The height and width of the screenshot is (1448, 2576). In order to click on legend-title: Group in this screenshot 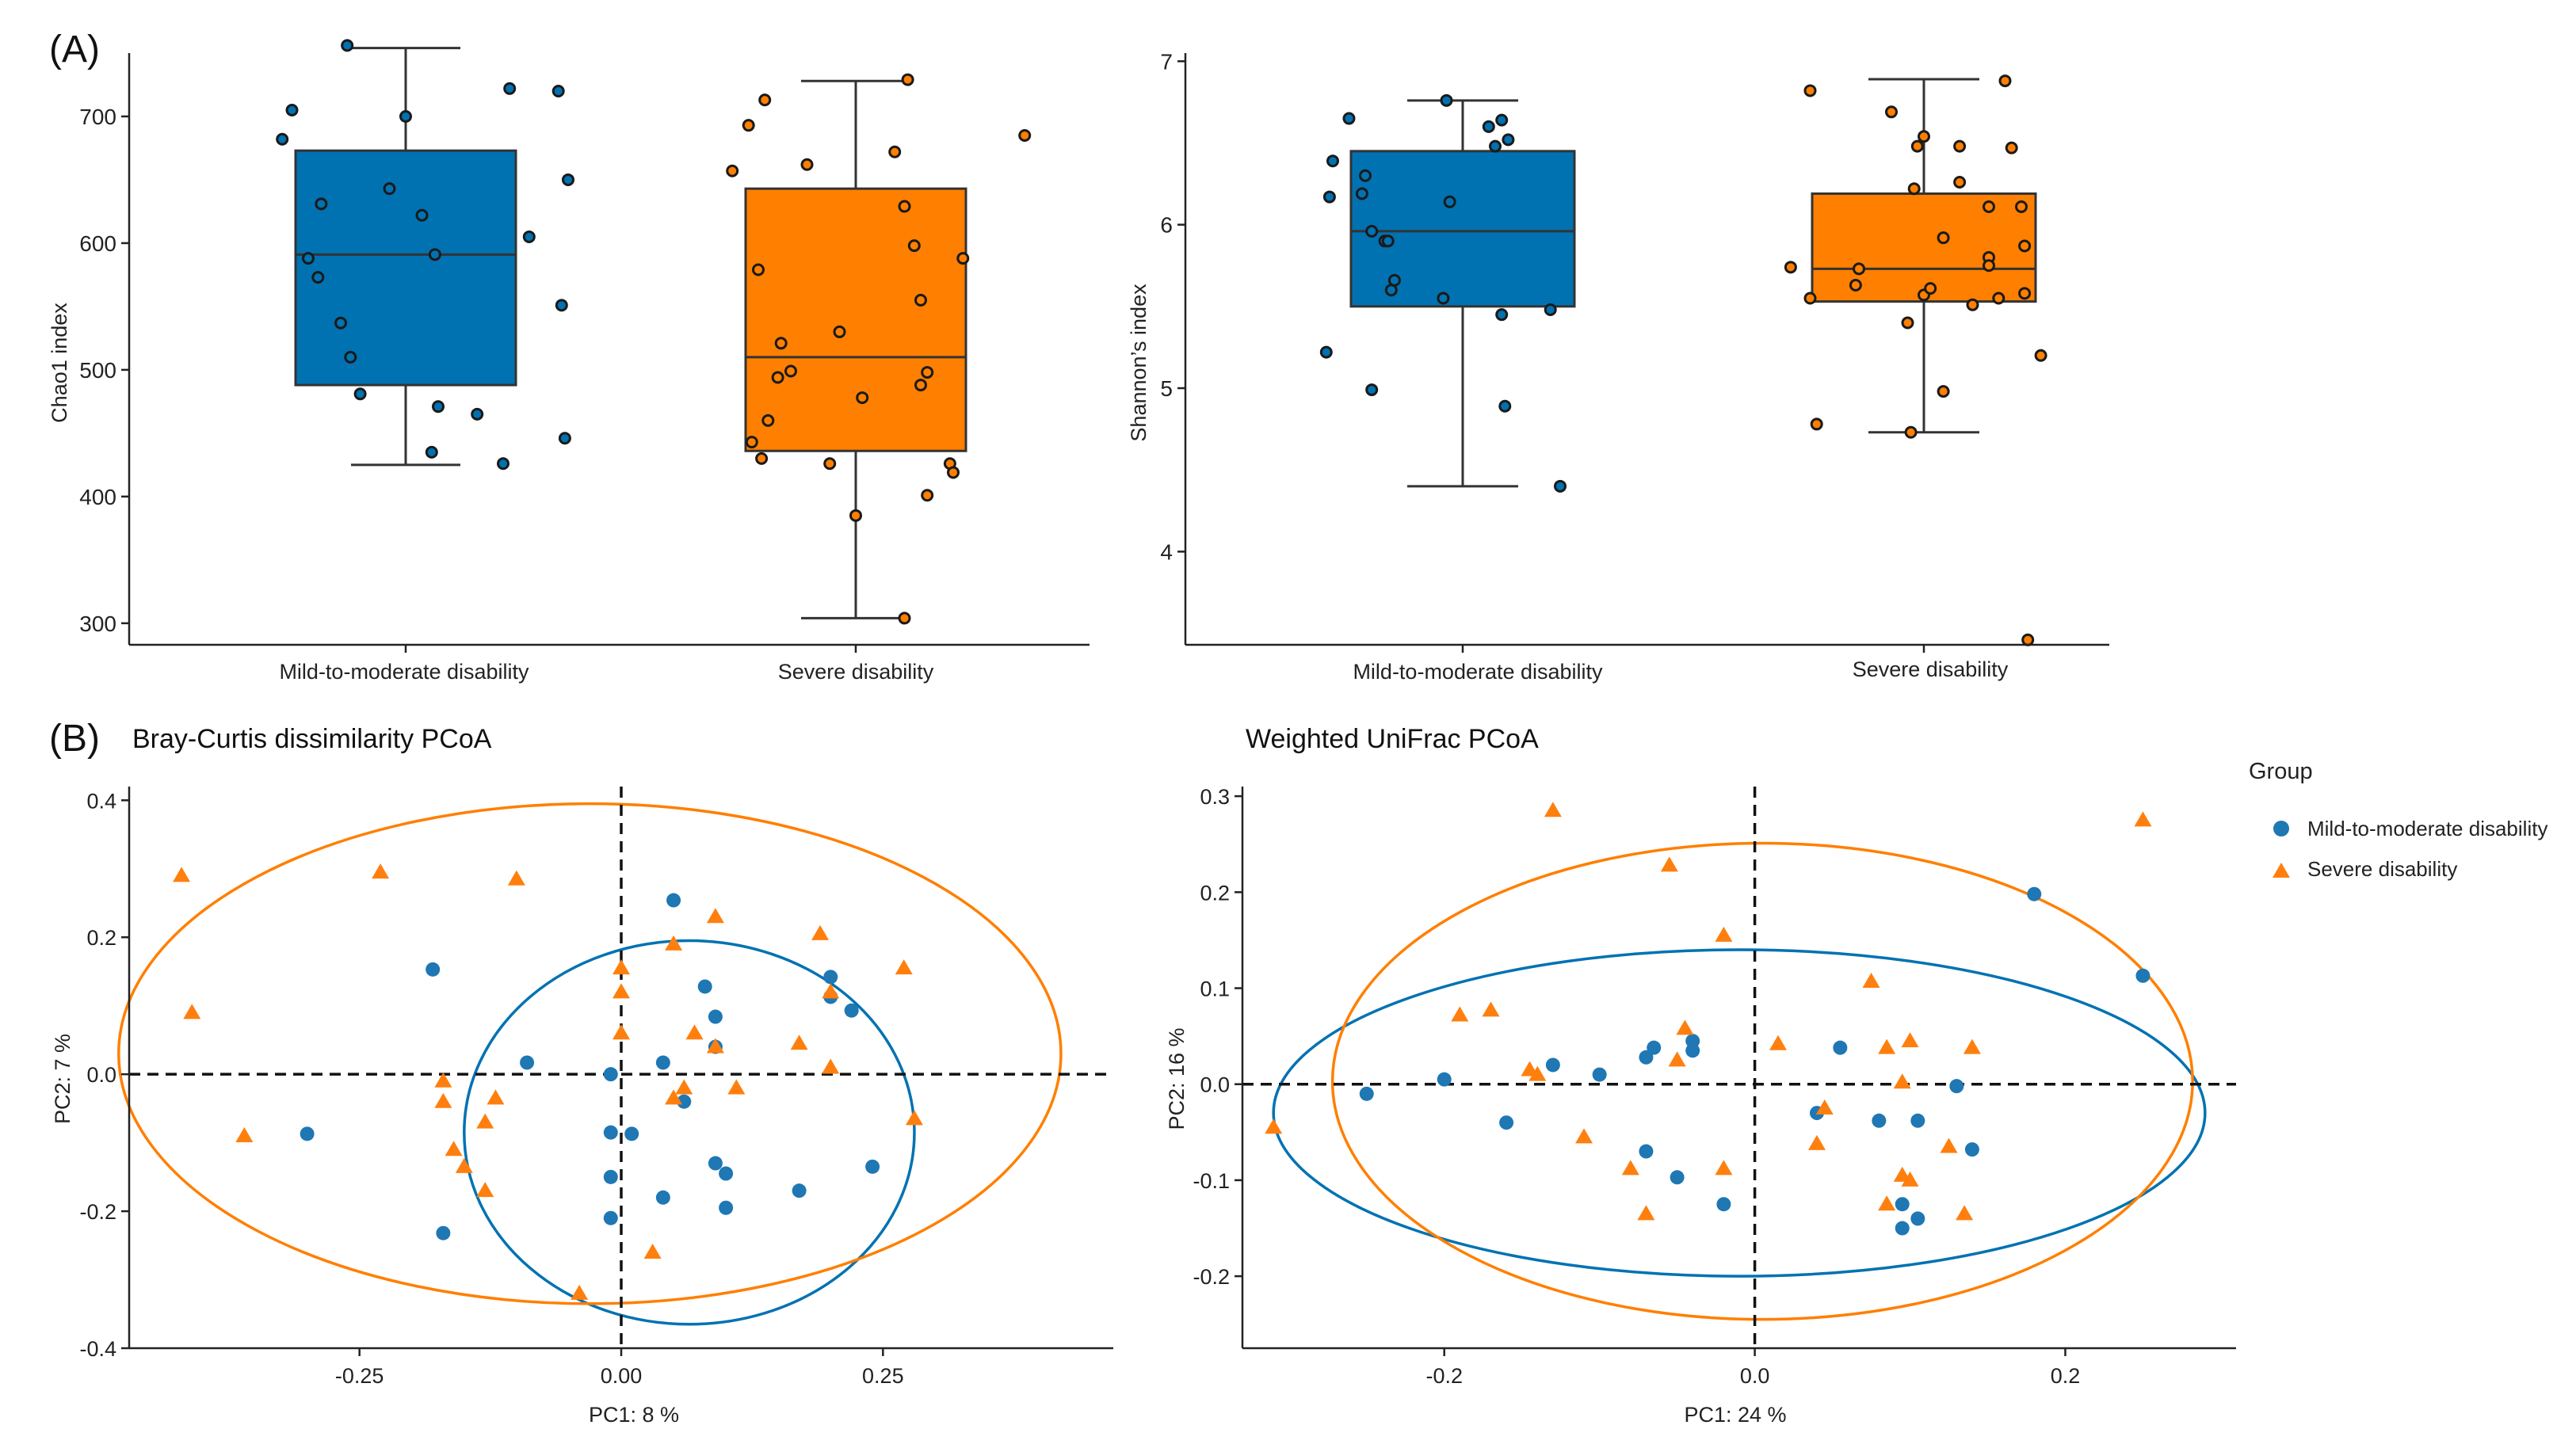, I will do `click(2281, 772)`.